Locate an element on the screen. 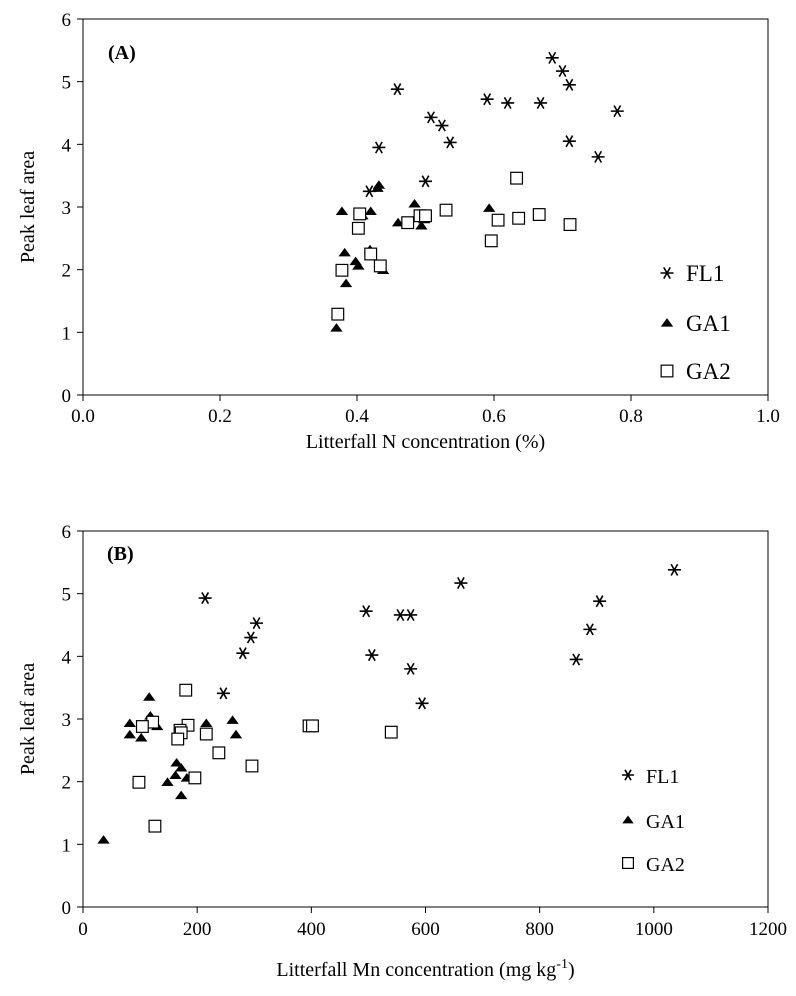  x-tick-label: 0.6 is located at coordinates (494, 416).